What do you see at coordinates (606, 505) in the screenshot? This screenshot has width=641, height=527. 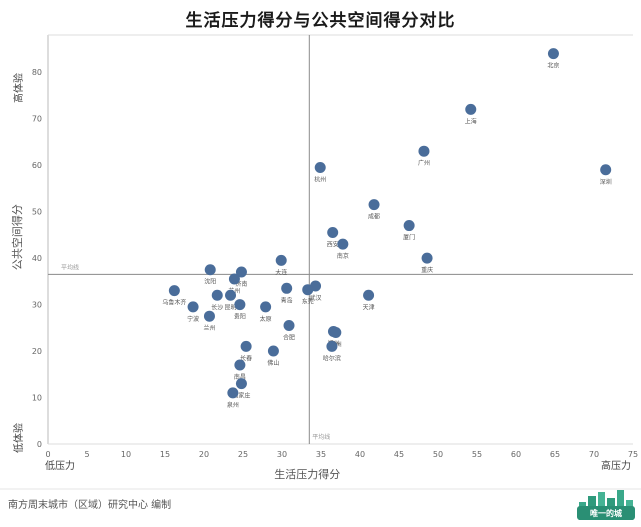 I see `logo-icon` at bounding box center [606, 505].